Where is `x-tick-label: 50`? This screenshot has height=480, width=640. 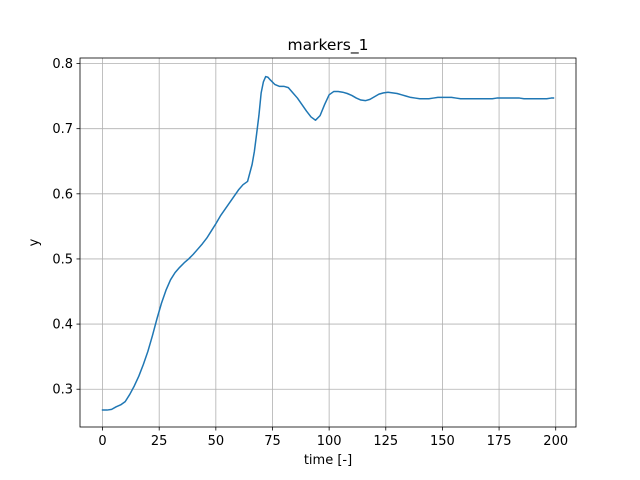 x-tick-label: 50 is located at coordinates (216, 441).